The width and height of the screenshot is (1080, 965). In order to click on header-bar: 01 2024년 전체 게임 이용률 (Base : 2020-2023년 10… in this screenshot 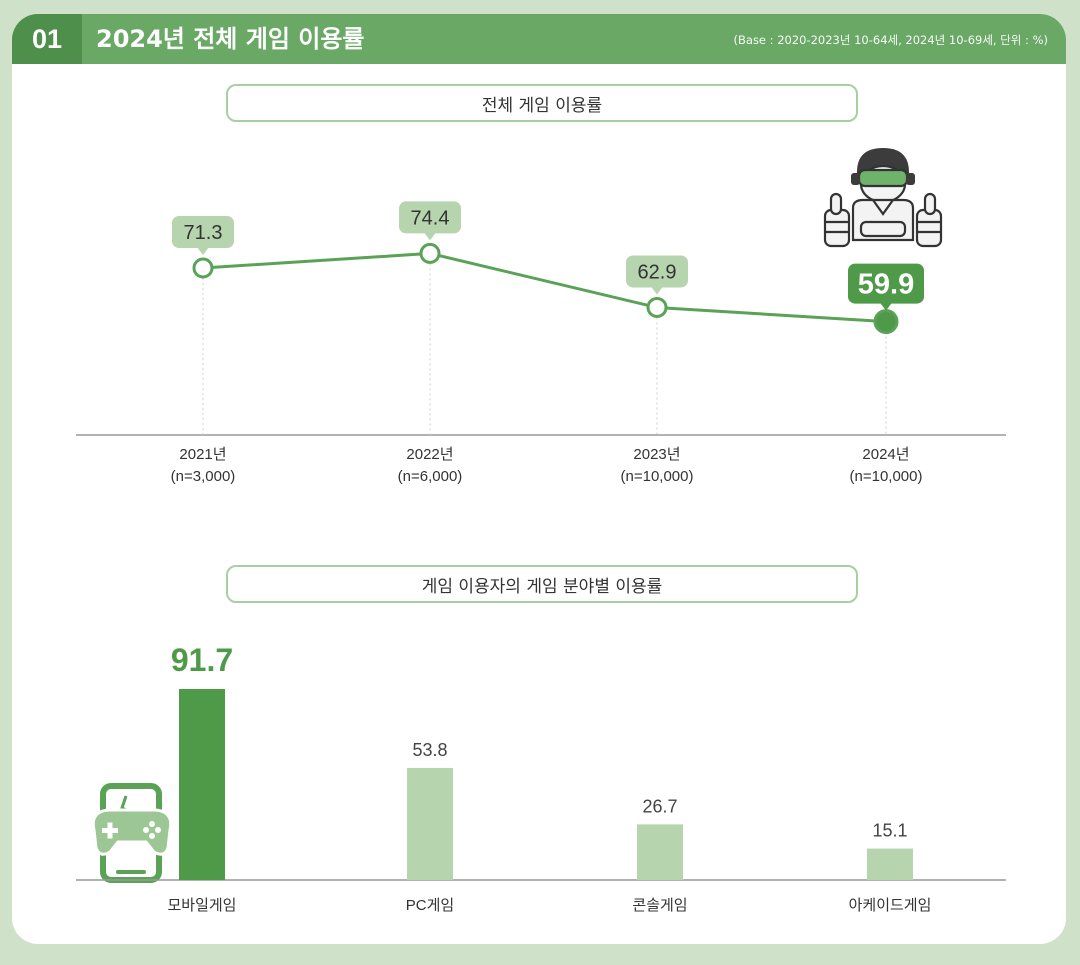, I will do `click(539, 39)`.